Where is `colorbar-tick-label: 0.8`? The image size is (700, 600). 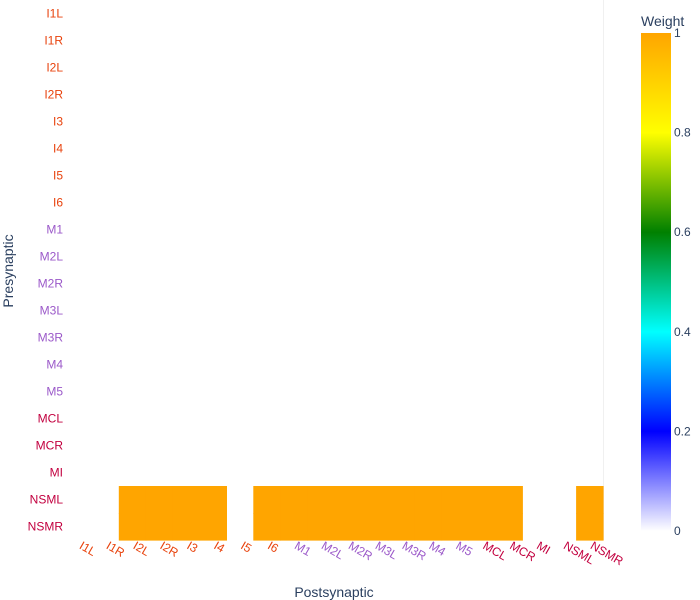 colorbar-tick-label: 0.8 is located at coordinates (682, 133).